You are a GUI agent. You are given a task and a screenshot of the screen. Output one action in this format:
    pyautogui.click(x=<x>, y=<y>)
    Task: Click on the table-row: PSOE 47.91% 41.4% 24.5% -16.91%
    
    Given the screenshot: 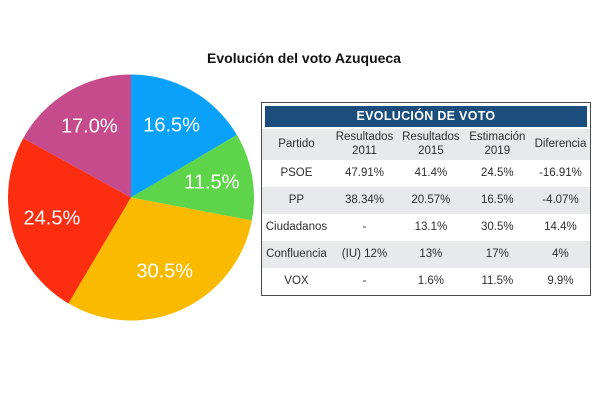 What is the action you would take?
    pyautogui.click(x=426, y=173)
    